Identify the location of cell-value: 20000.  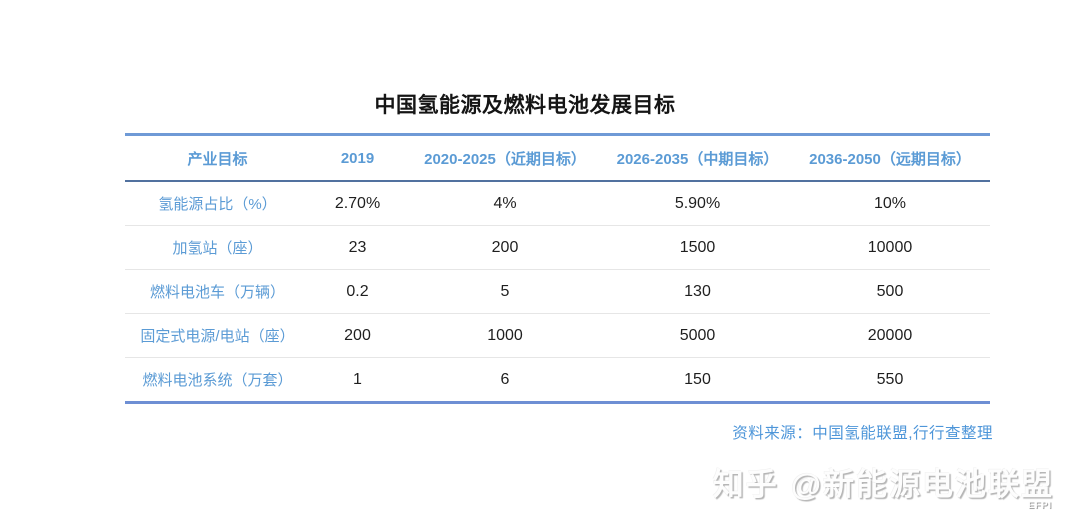
(890, 335).